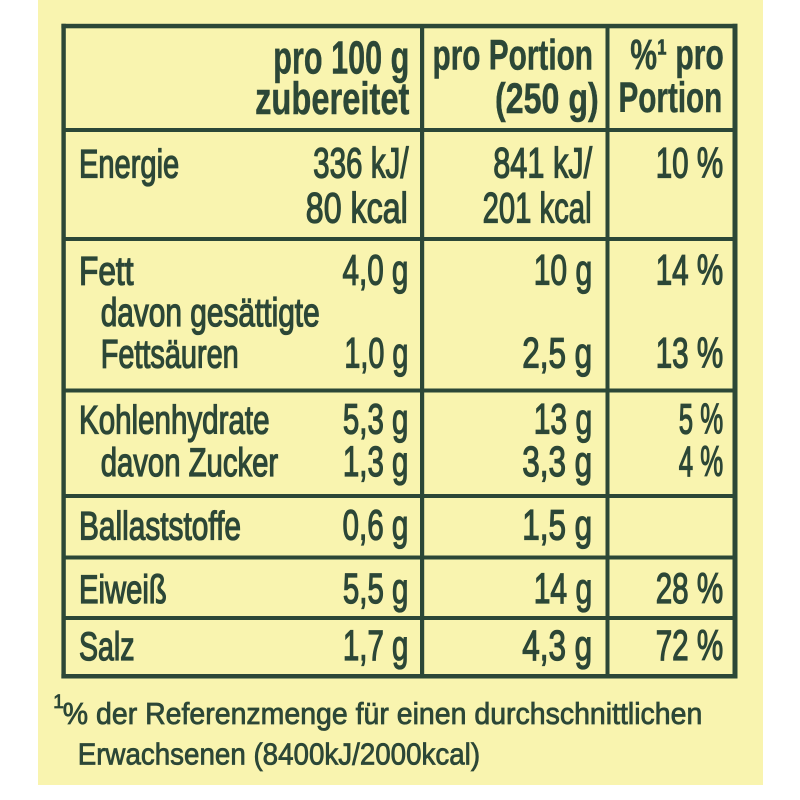 This screenshot has width=800, height=800. What do you see at coordinates (690, 354) in the screenshot?
I see `svg-text: 13 %` at bounding box center [690, 354].